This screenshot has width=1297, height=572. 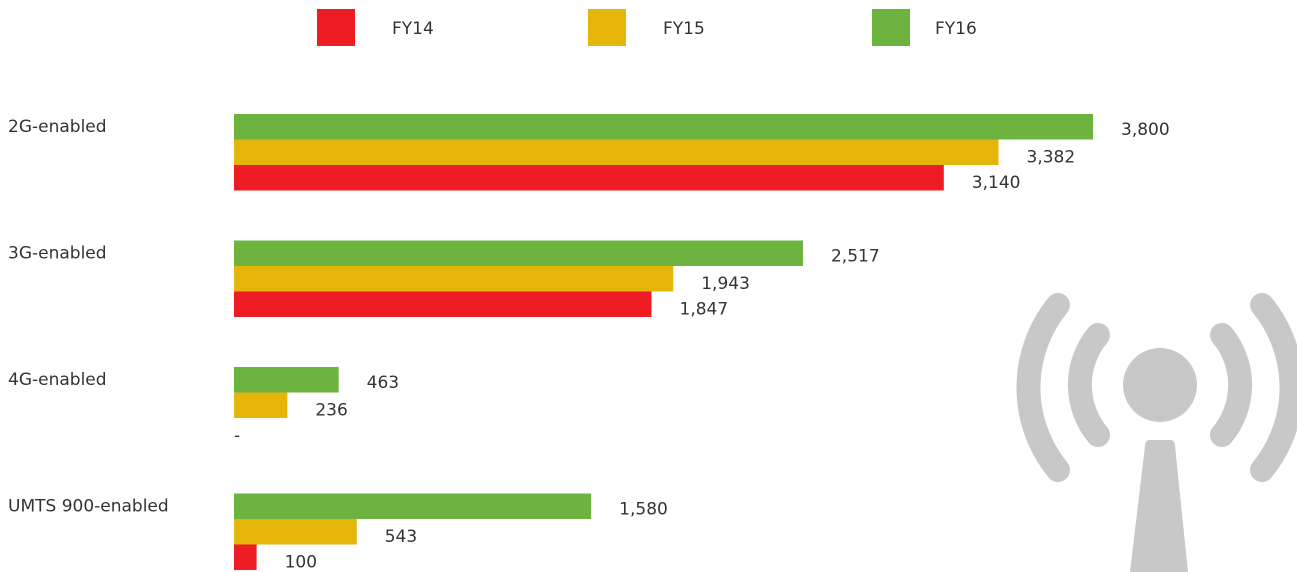 I want to click on value-label: 543, so click(x=401, y=537).